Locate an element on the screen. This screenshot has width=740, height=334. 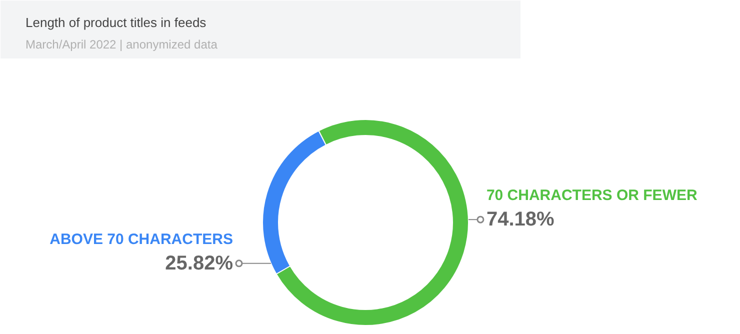
data-label: 25.82% is located at coordinates (199, 263).